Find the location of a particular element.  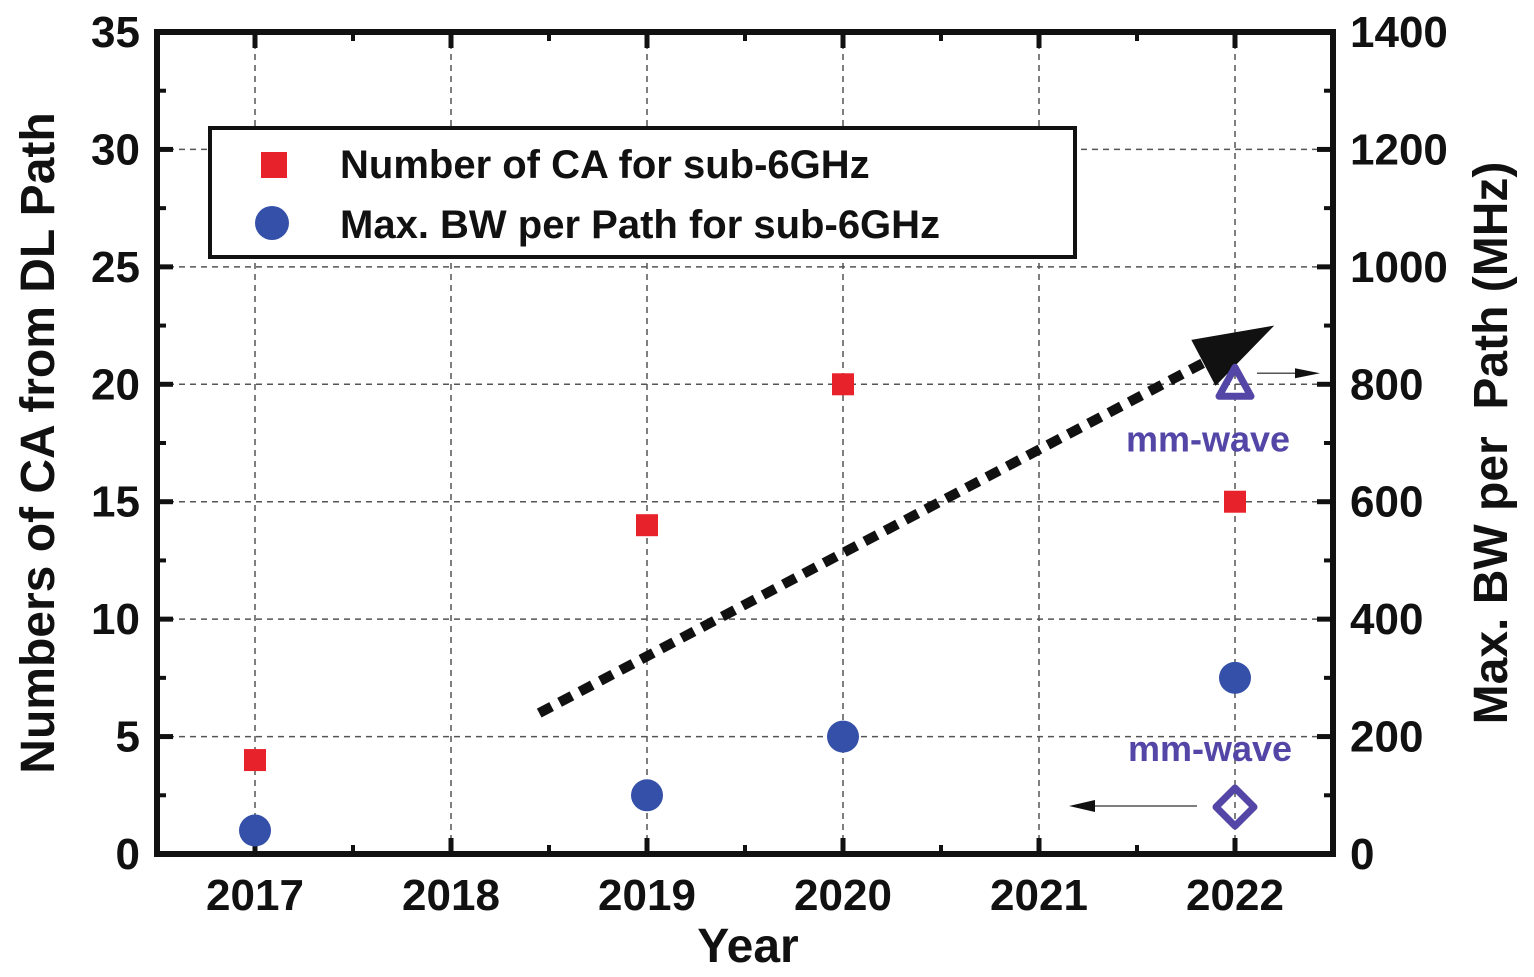

y-left-tick-label: 15 is located at coordinates (115, 502).